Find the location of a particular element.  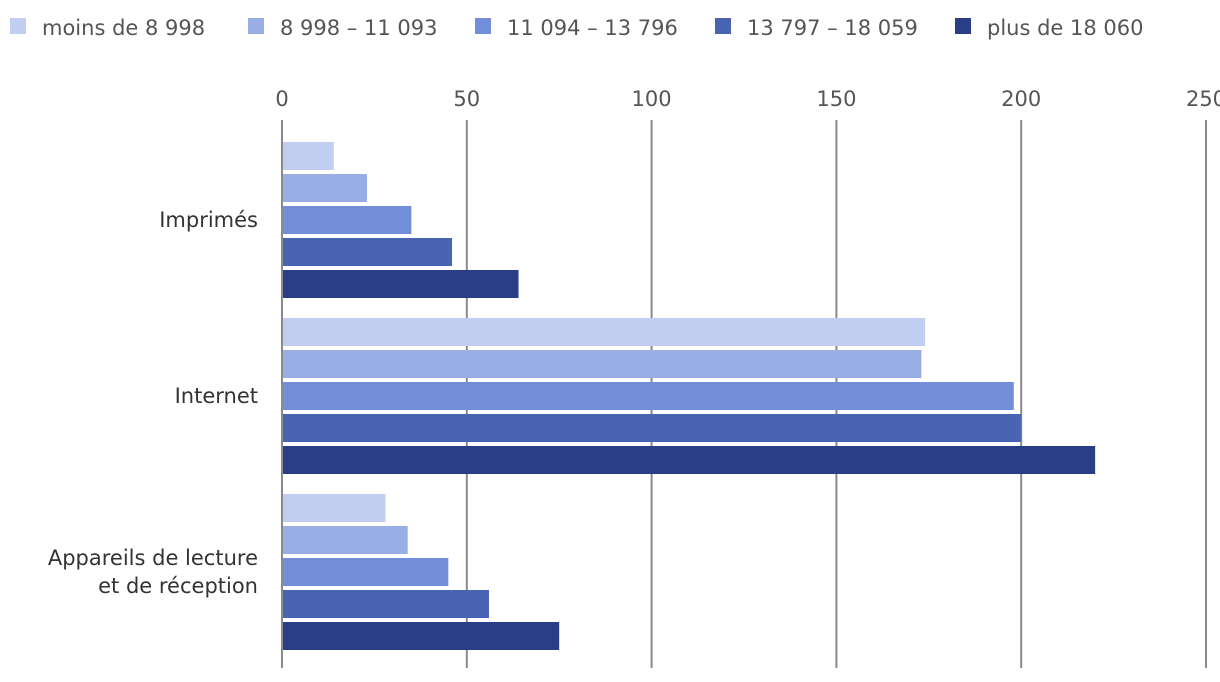

x-axis-ticks: 0 50 100 150 200 250 is located at coordinates (747, 99).